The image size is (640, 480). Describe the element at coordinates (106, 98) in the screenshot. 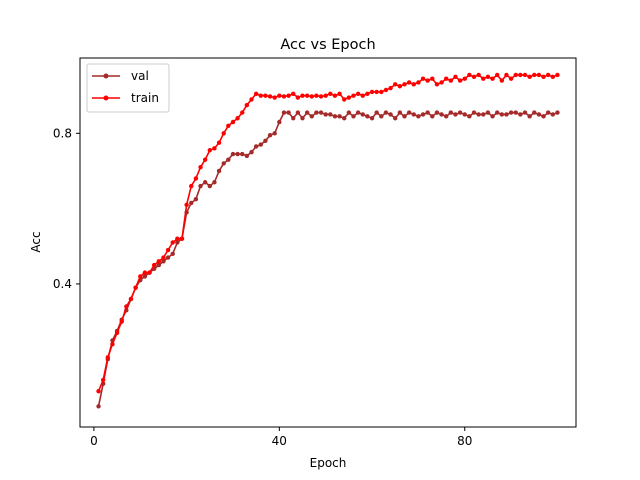

I see `legend-marker-train` at that location.